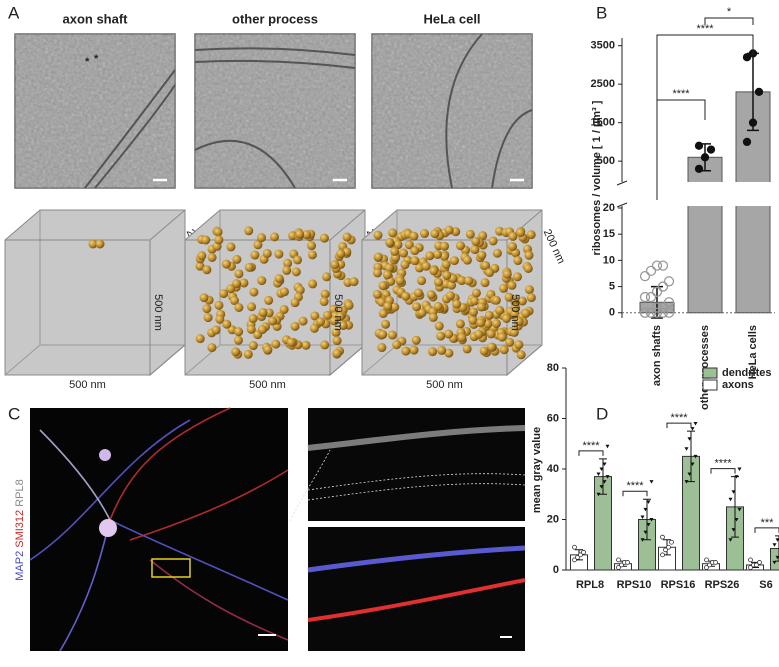  Describe the element at coordinates (622, 194) in the screenshot. I see `break-mark` at that location.